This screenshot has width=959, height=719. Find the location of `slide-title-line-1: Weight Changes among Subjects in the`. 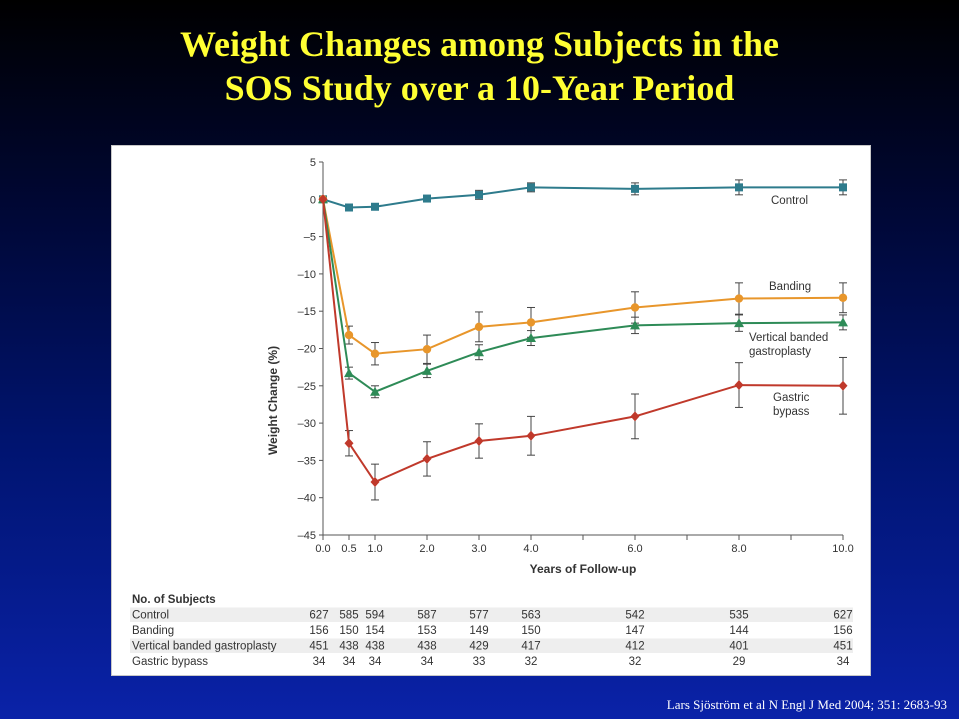

slide-title-line-1: Weight Changes among Subjects in the is located at coordinates (479, 44).